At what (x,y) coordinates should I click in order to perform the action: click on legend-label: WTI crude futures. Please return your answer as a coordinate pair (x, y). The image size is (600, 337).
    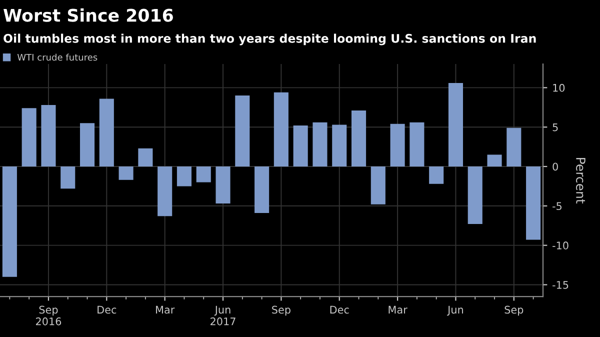
    Looking at the image, I should click on (57, 57).